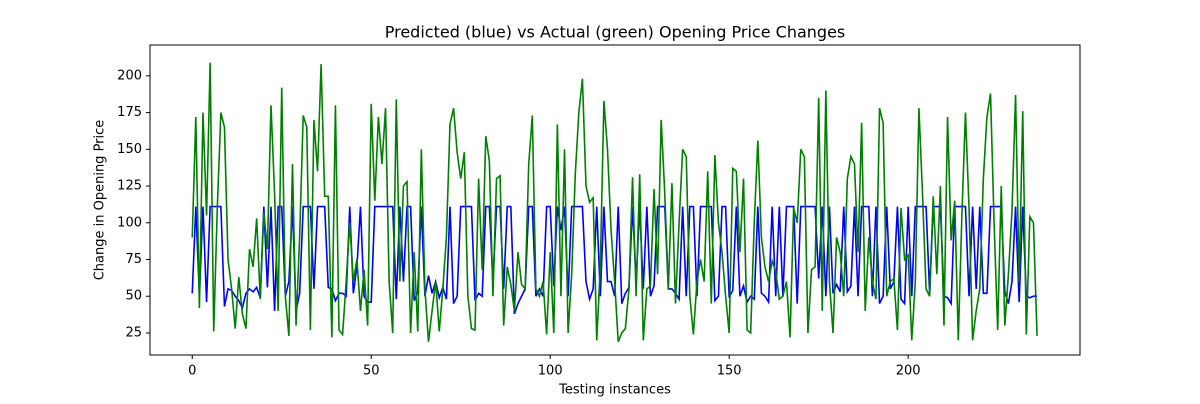 The width and height of the screenshot is (1200, 404). Describe the element at coordinates (129, 222) in the screenshot. I see `y-tick-label: 100` at that location.